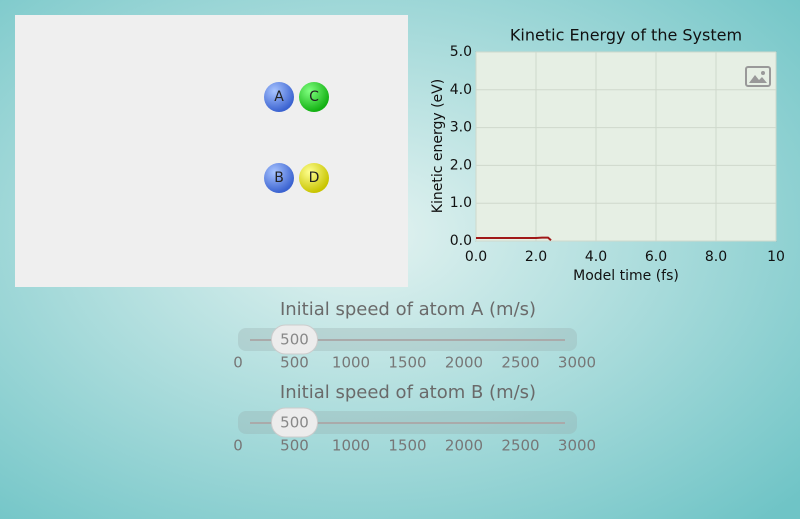 This screenshot has height=519, width=800. What do you see at coordinates (758, 76) in the screenshot?
I see `image-icon` at bounding box center [758, 76].